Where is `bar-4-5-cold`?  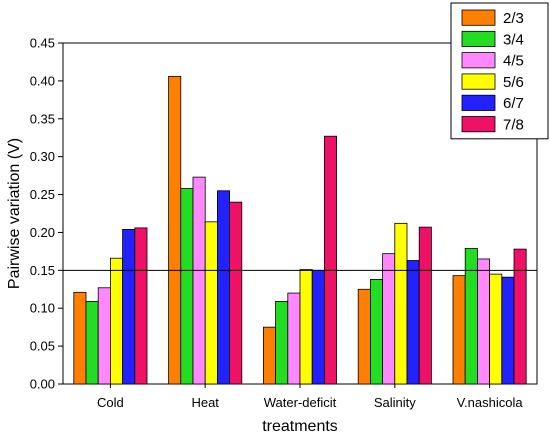 bar-4-5-cold is located at coordinates (104, 336).